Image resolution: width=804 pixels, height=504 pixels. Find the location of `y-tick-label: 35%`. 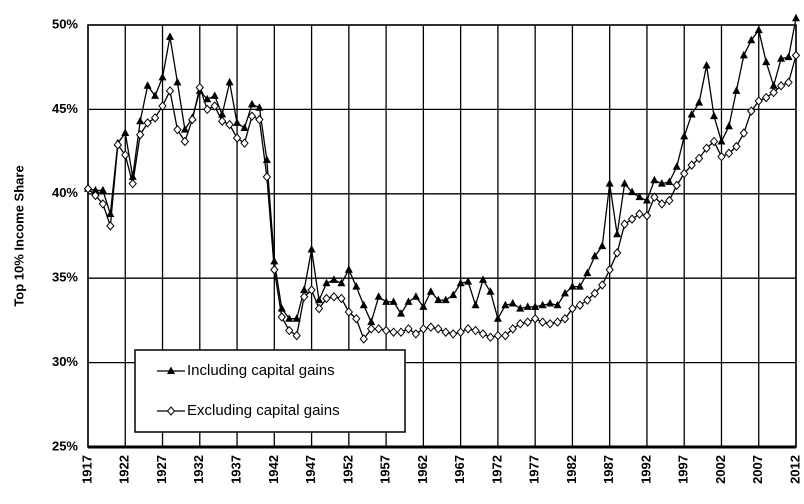

y-tick-label: 35% is located at coordinates (65, 277).